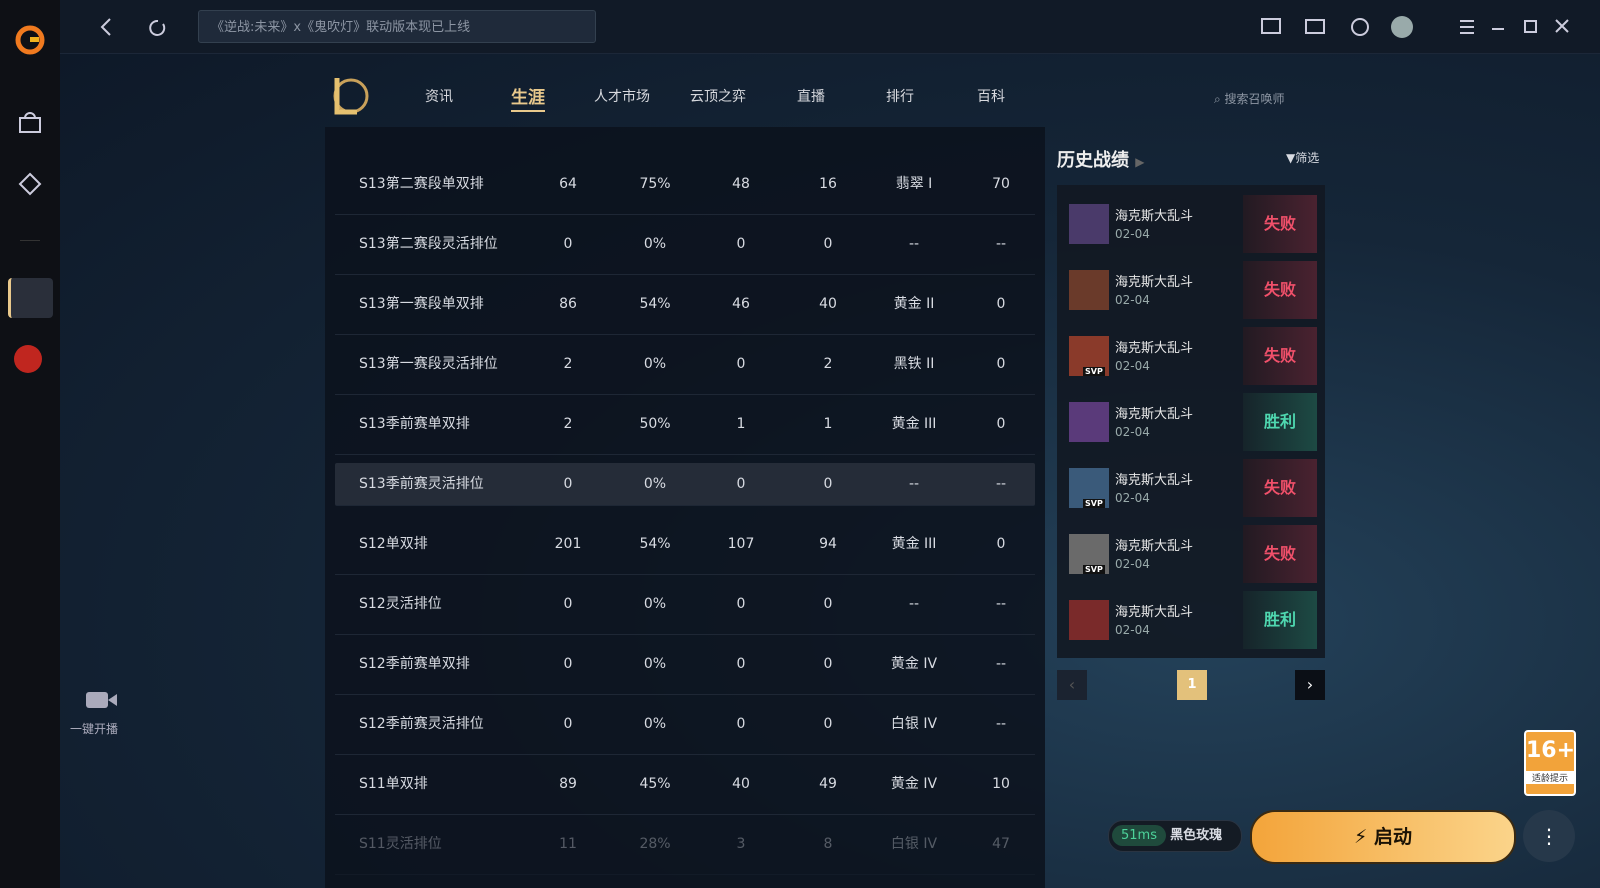 The height and width of the screenshot is (888, 1600). Describe the element at coordinates (991, 97) in the screenshot. I see `nav-item: 百科` at that location.